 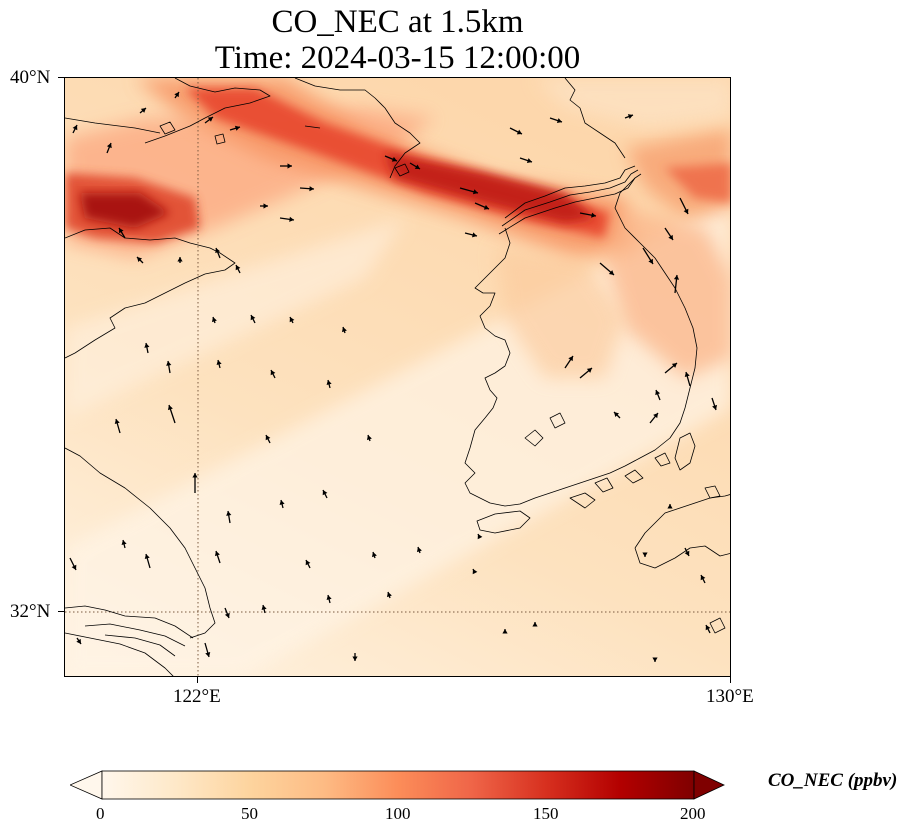 What do you see at coordinates (730, 696) in the screenshot?
I see `lon-label-130: 130°E` at bounding box center [730, 696].